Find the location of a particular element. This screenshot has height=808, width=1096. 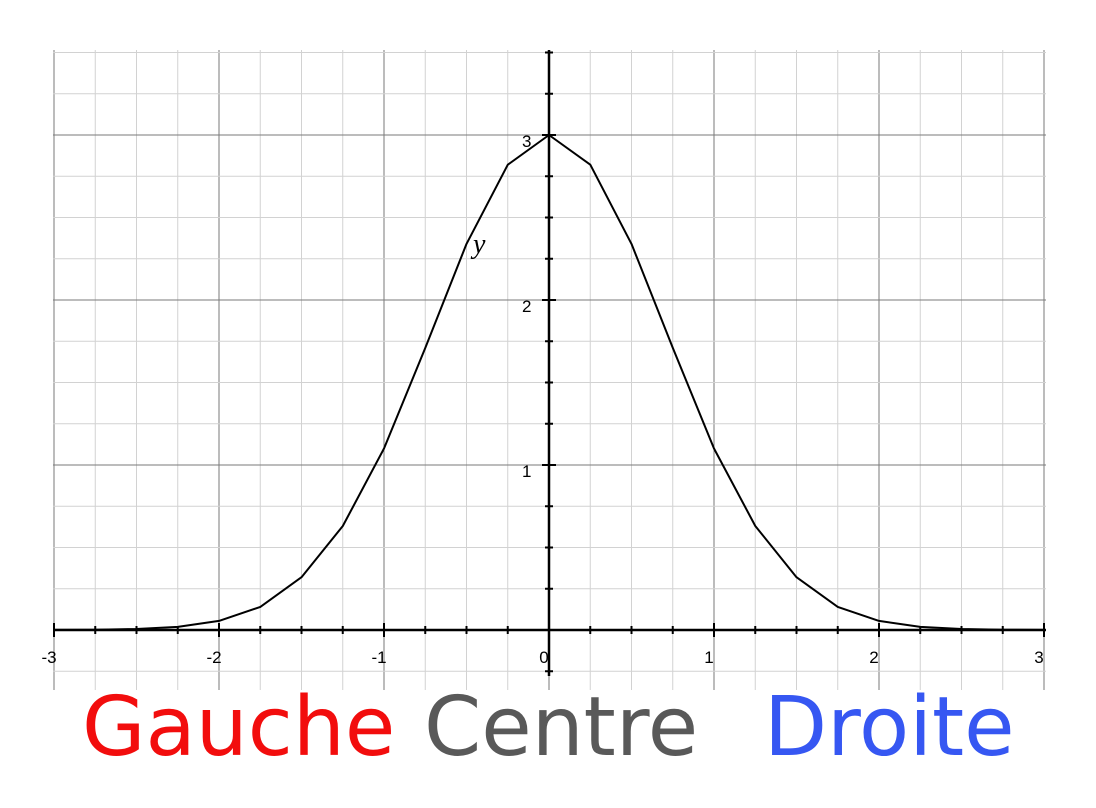

label-centre: Centre is located at coordinates (561, 727).